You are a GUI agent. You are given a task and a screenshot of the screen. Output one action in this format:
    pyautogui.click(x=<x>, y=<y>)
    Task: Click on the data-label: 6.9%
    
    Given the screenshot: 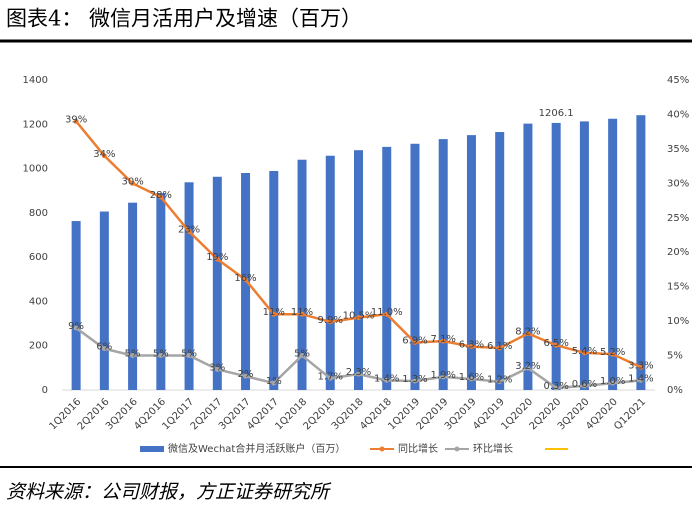 What is the action you would take?
    pyautogui.click(x=414, y=340)
    